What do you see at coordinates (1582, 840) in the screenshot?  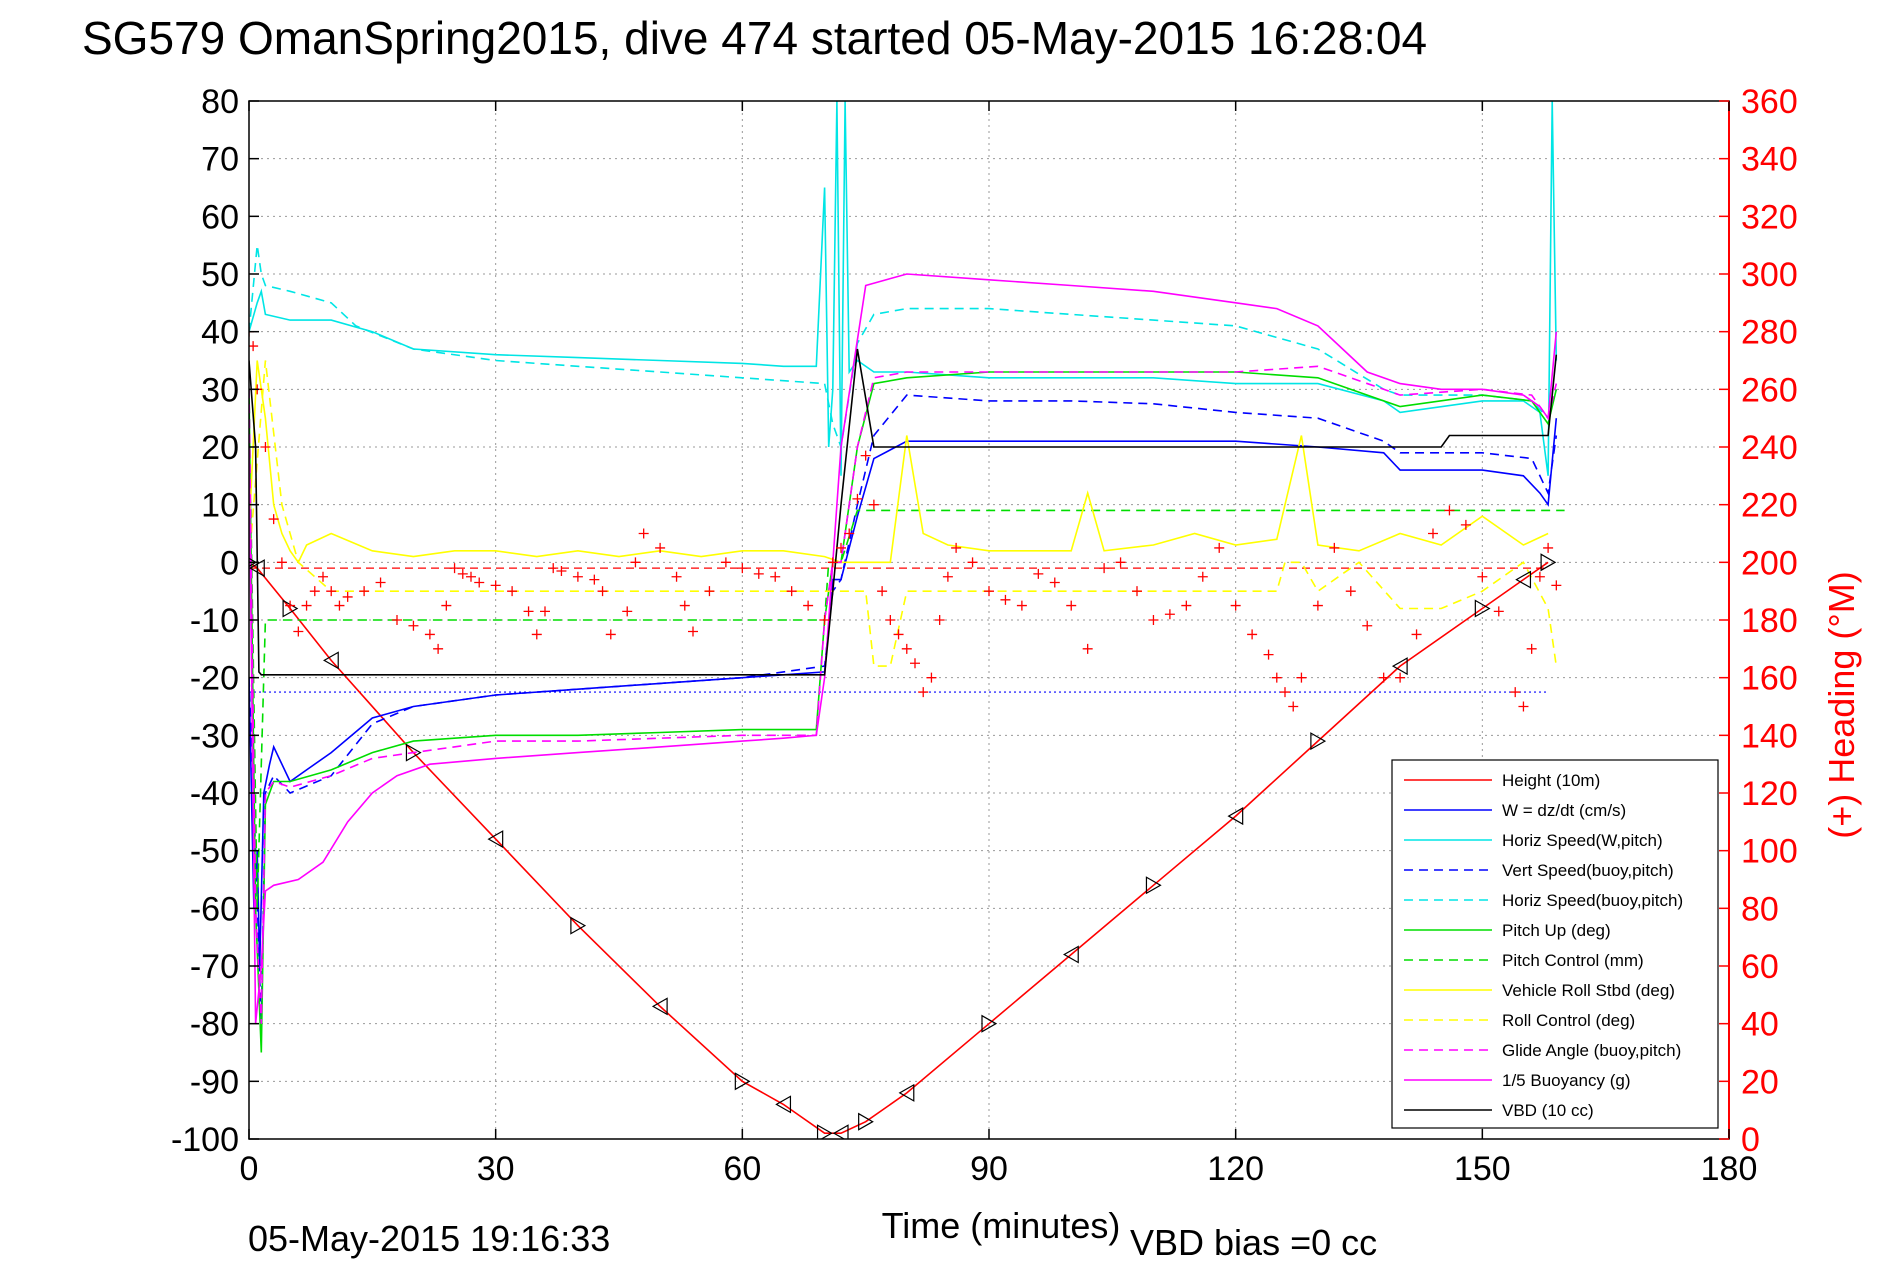 I see `legend-label: Horiz Speed(W,pitch)` at bounding box center [1582, 840].